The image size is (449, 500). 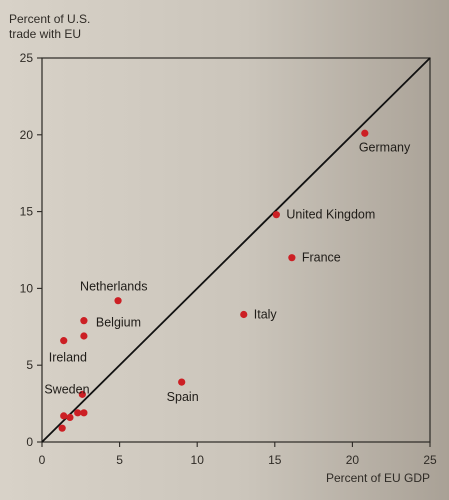 I want to click on x-axis-tick-label: 0, so click(x=42, y=460).